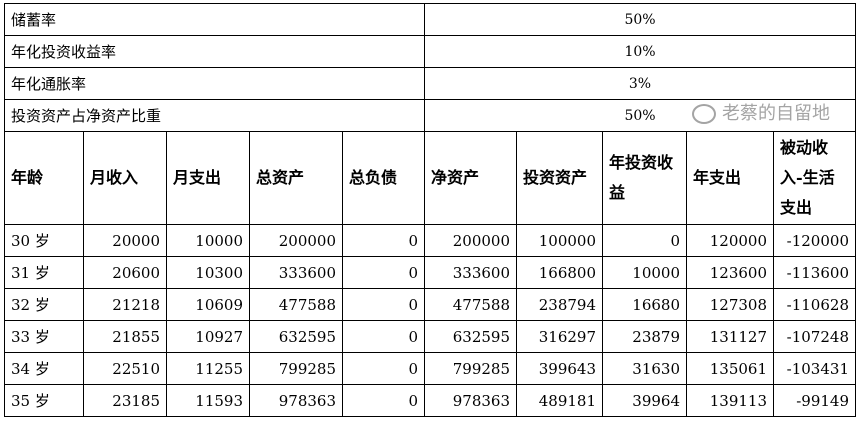 The height and width of the screenshot is (424, 861). I want to click on table-cell: 31 岁, so click(44, 272).